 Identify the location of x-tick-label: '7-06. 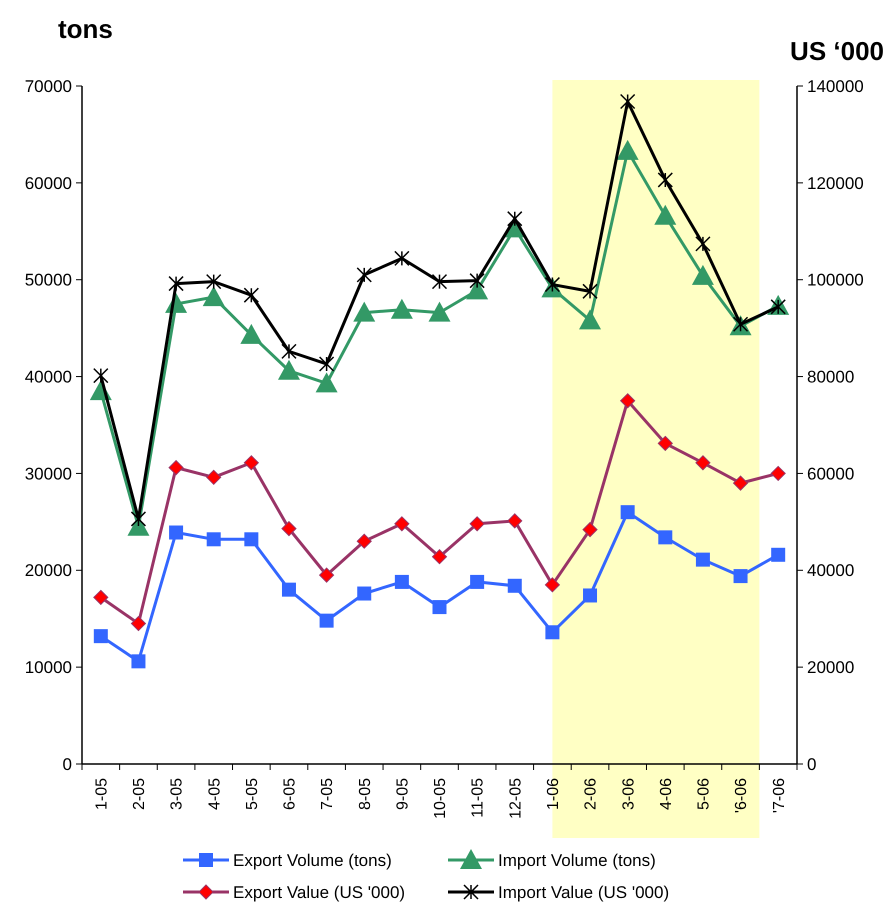
(779, 796).